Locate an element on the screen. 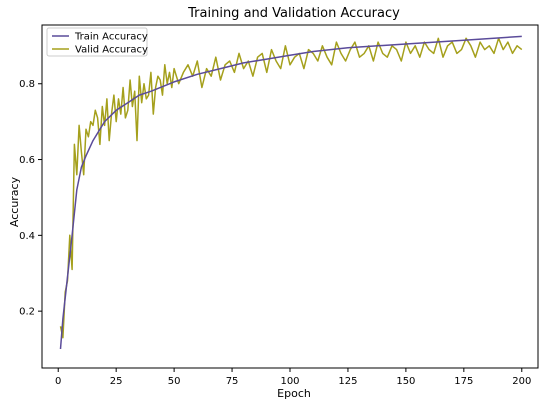 The height and width of the screenshot is (410, 550). legend-box is located at coordinates (97, 42).